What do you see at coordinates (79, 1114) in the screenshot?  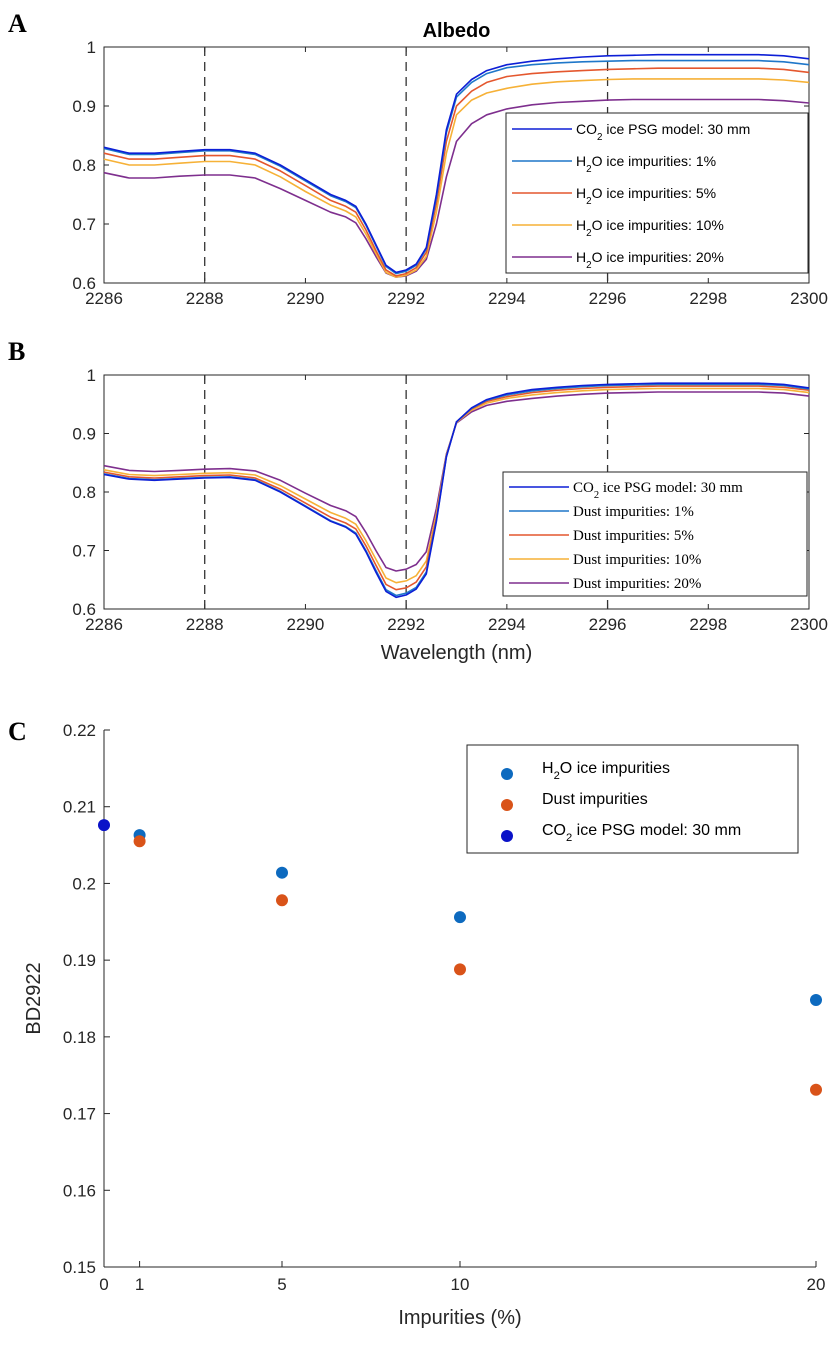 I see `y-tick-label: 0.17` at bounding box center [79, 1114].